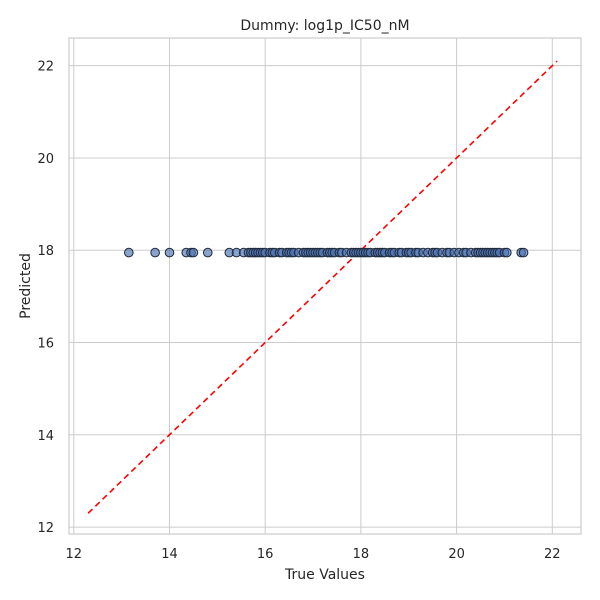 The height and width of the screenshot is (600, 600). I want to click on y-tick-label: 14, so click(45, 436).